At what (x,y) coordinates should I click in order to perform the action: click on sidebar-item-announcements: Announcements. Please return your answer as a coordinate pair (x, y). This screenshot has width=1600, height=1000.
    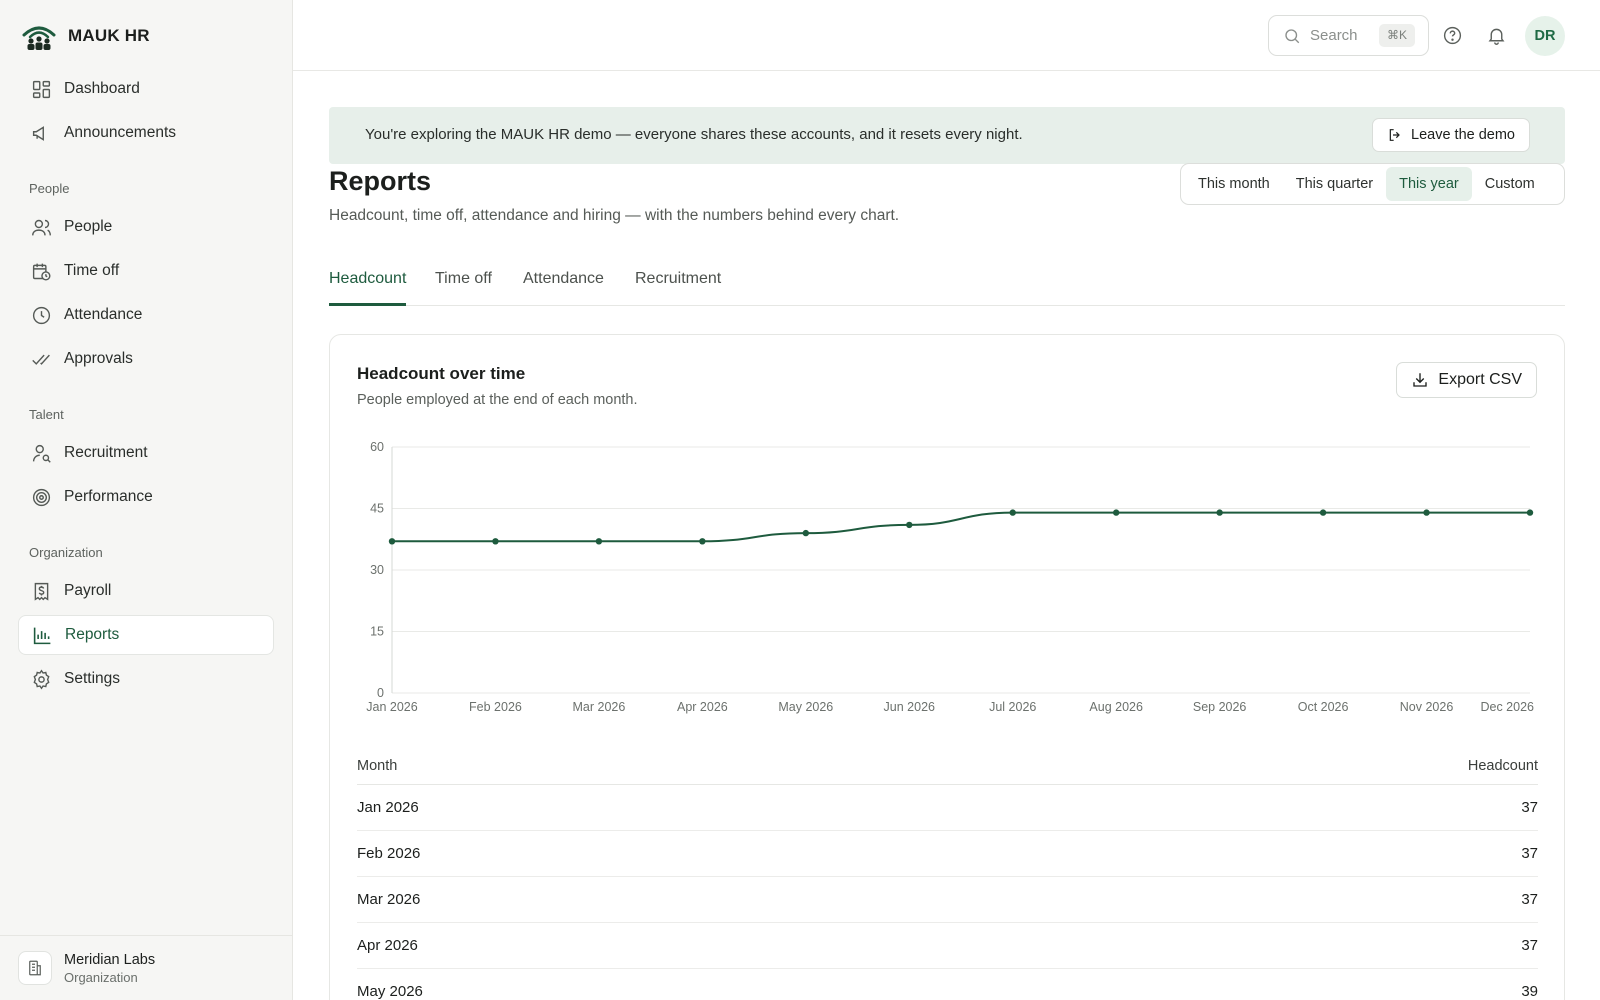
    Looking at the image, I should click on (146, 133).